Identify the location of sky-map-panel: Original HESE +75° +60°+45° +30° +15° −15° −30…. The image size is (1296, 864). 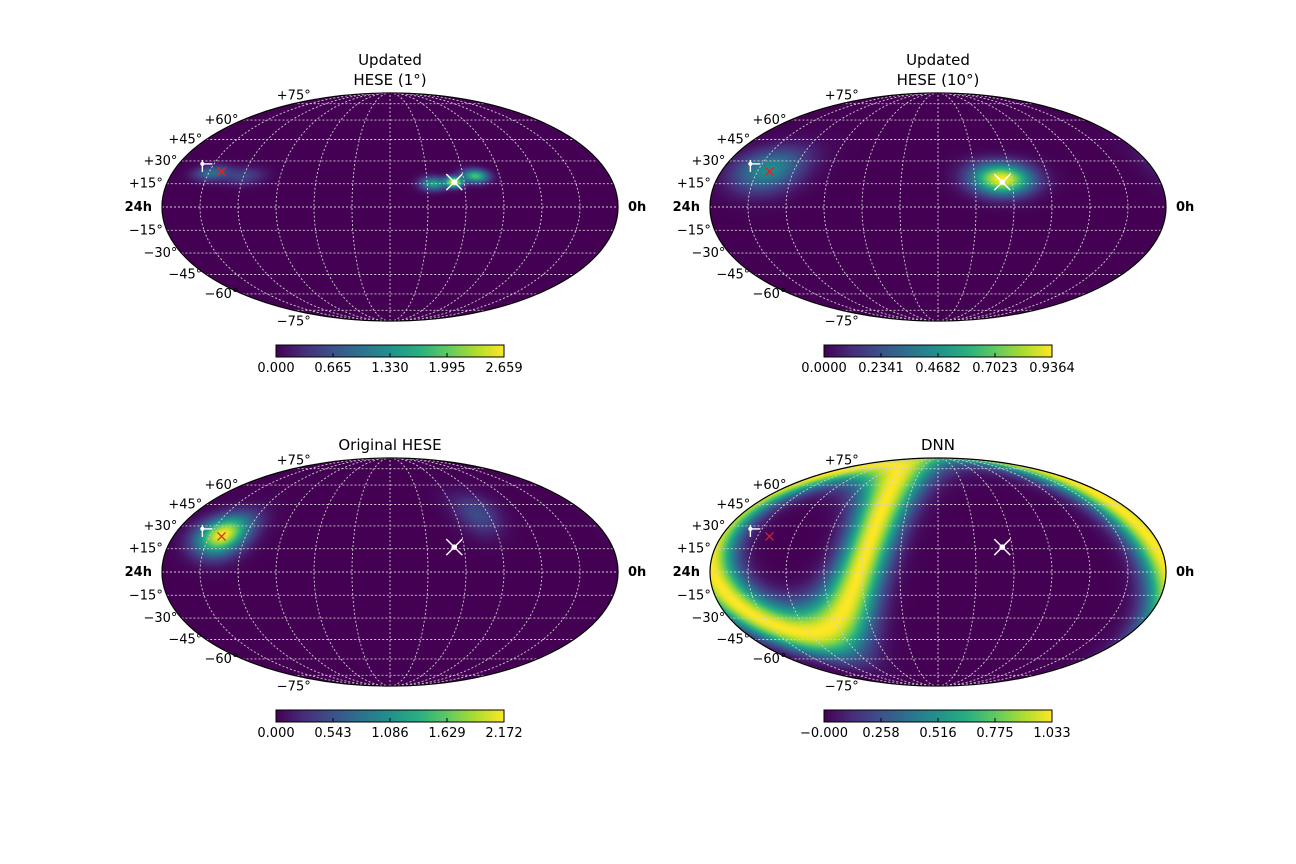
(386, 565).